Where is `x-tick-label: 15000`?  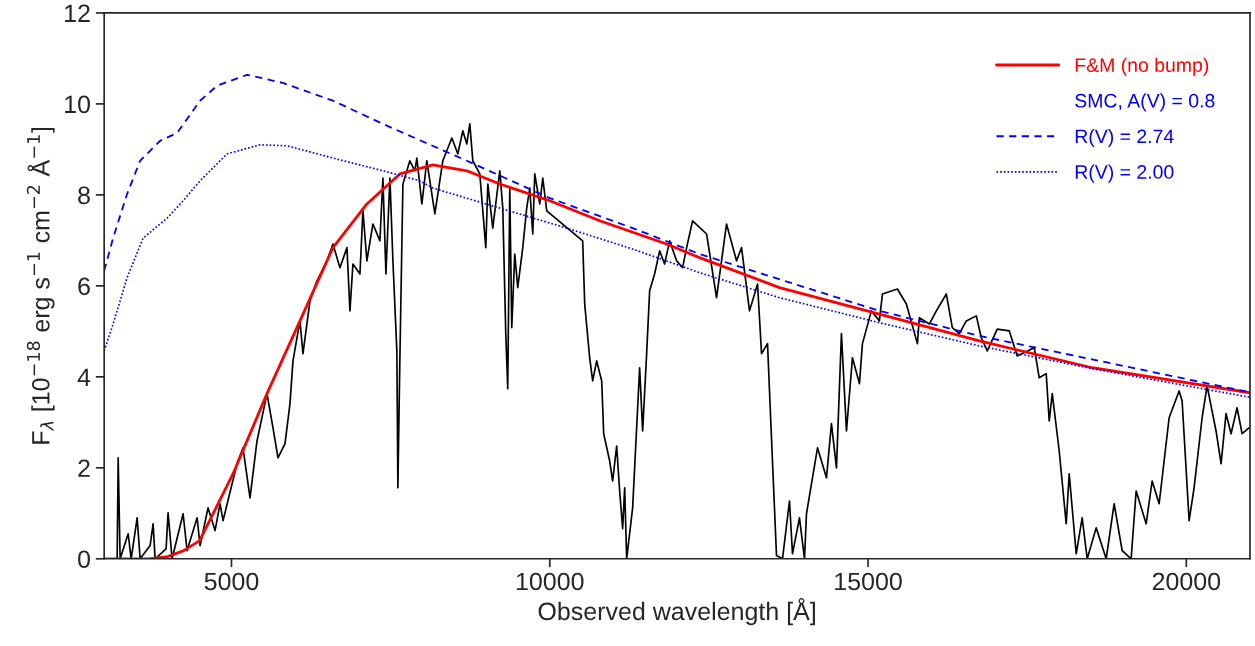 x-tick-label: 15000 is located at coordinates (868, 581).